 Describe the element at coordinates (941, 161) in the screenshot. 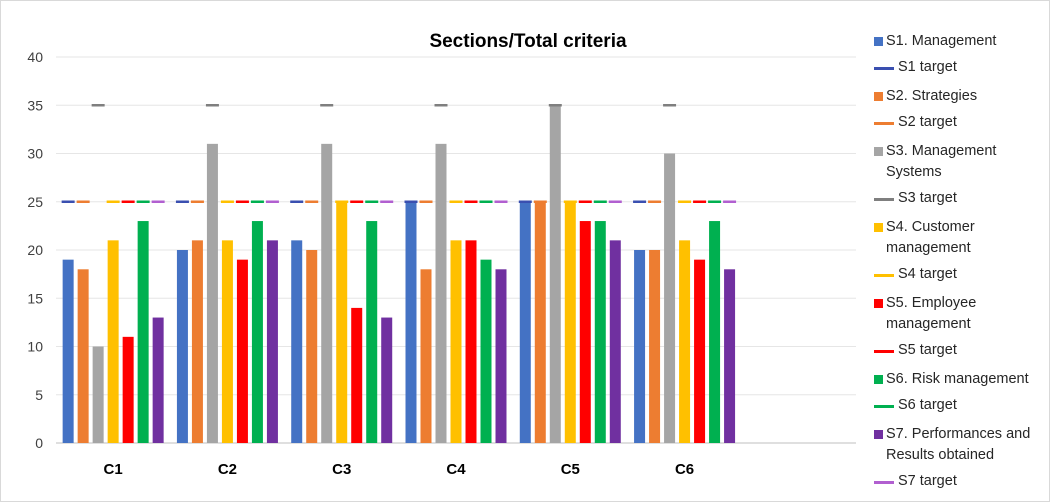

I see `legend-label: S3. Management Systems` at that location.